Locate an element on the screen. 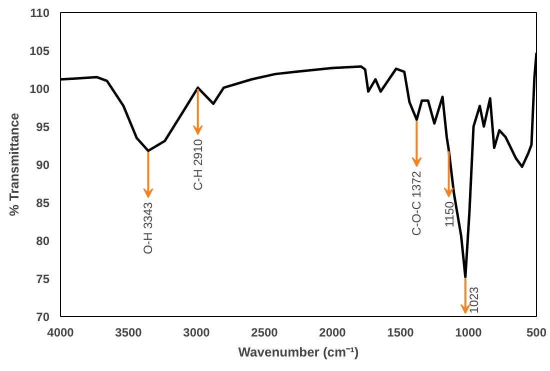 The height and width of the screenshot is (371, 550). y-axis-title: % Transmittance is located at coordinates (14, 164).